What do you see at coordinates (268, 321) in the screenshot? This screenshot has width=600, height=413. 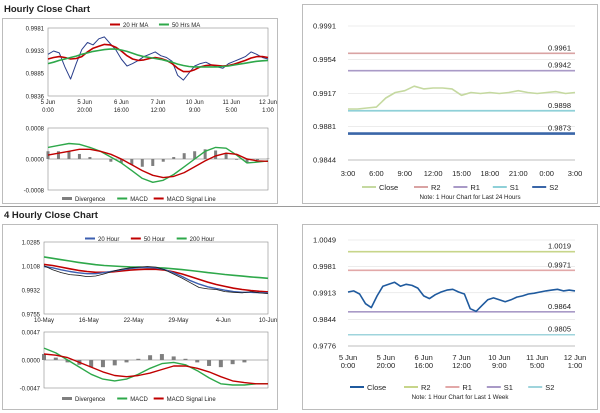 I see `four-hourly-price-x-tick-label: 10-Jun` at bounding box center [268, 321].